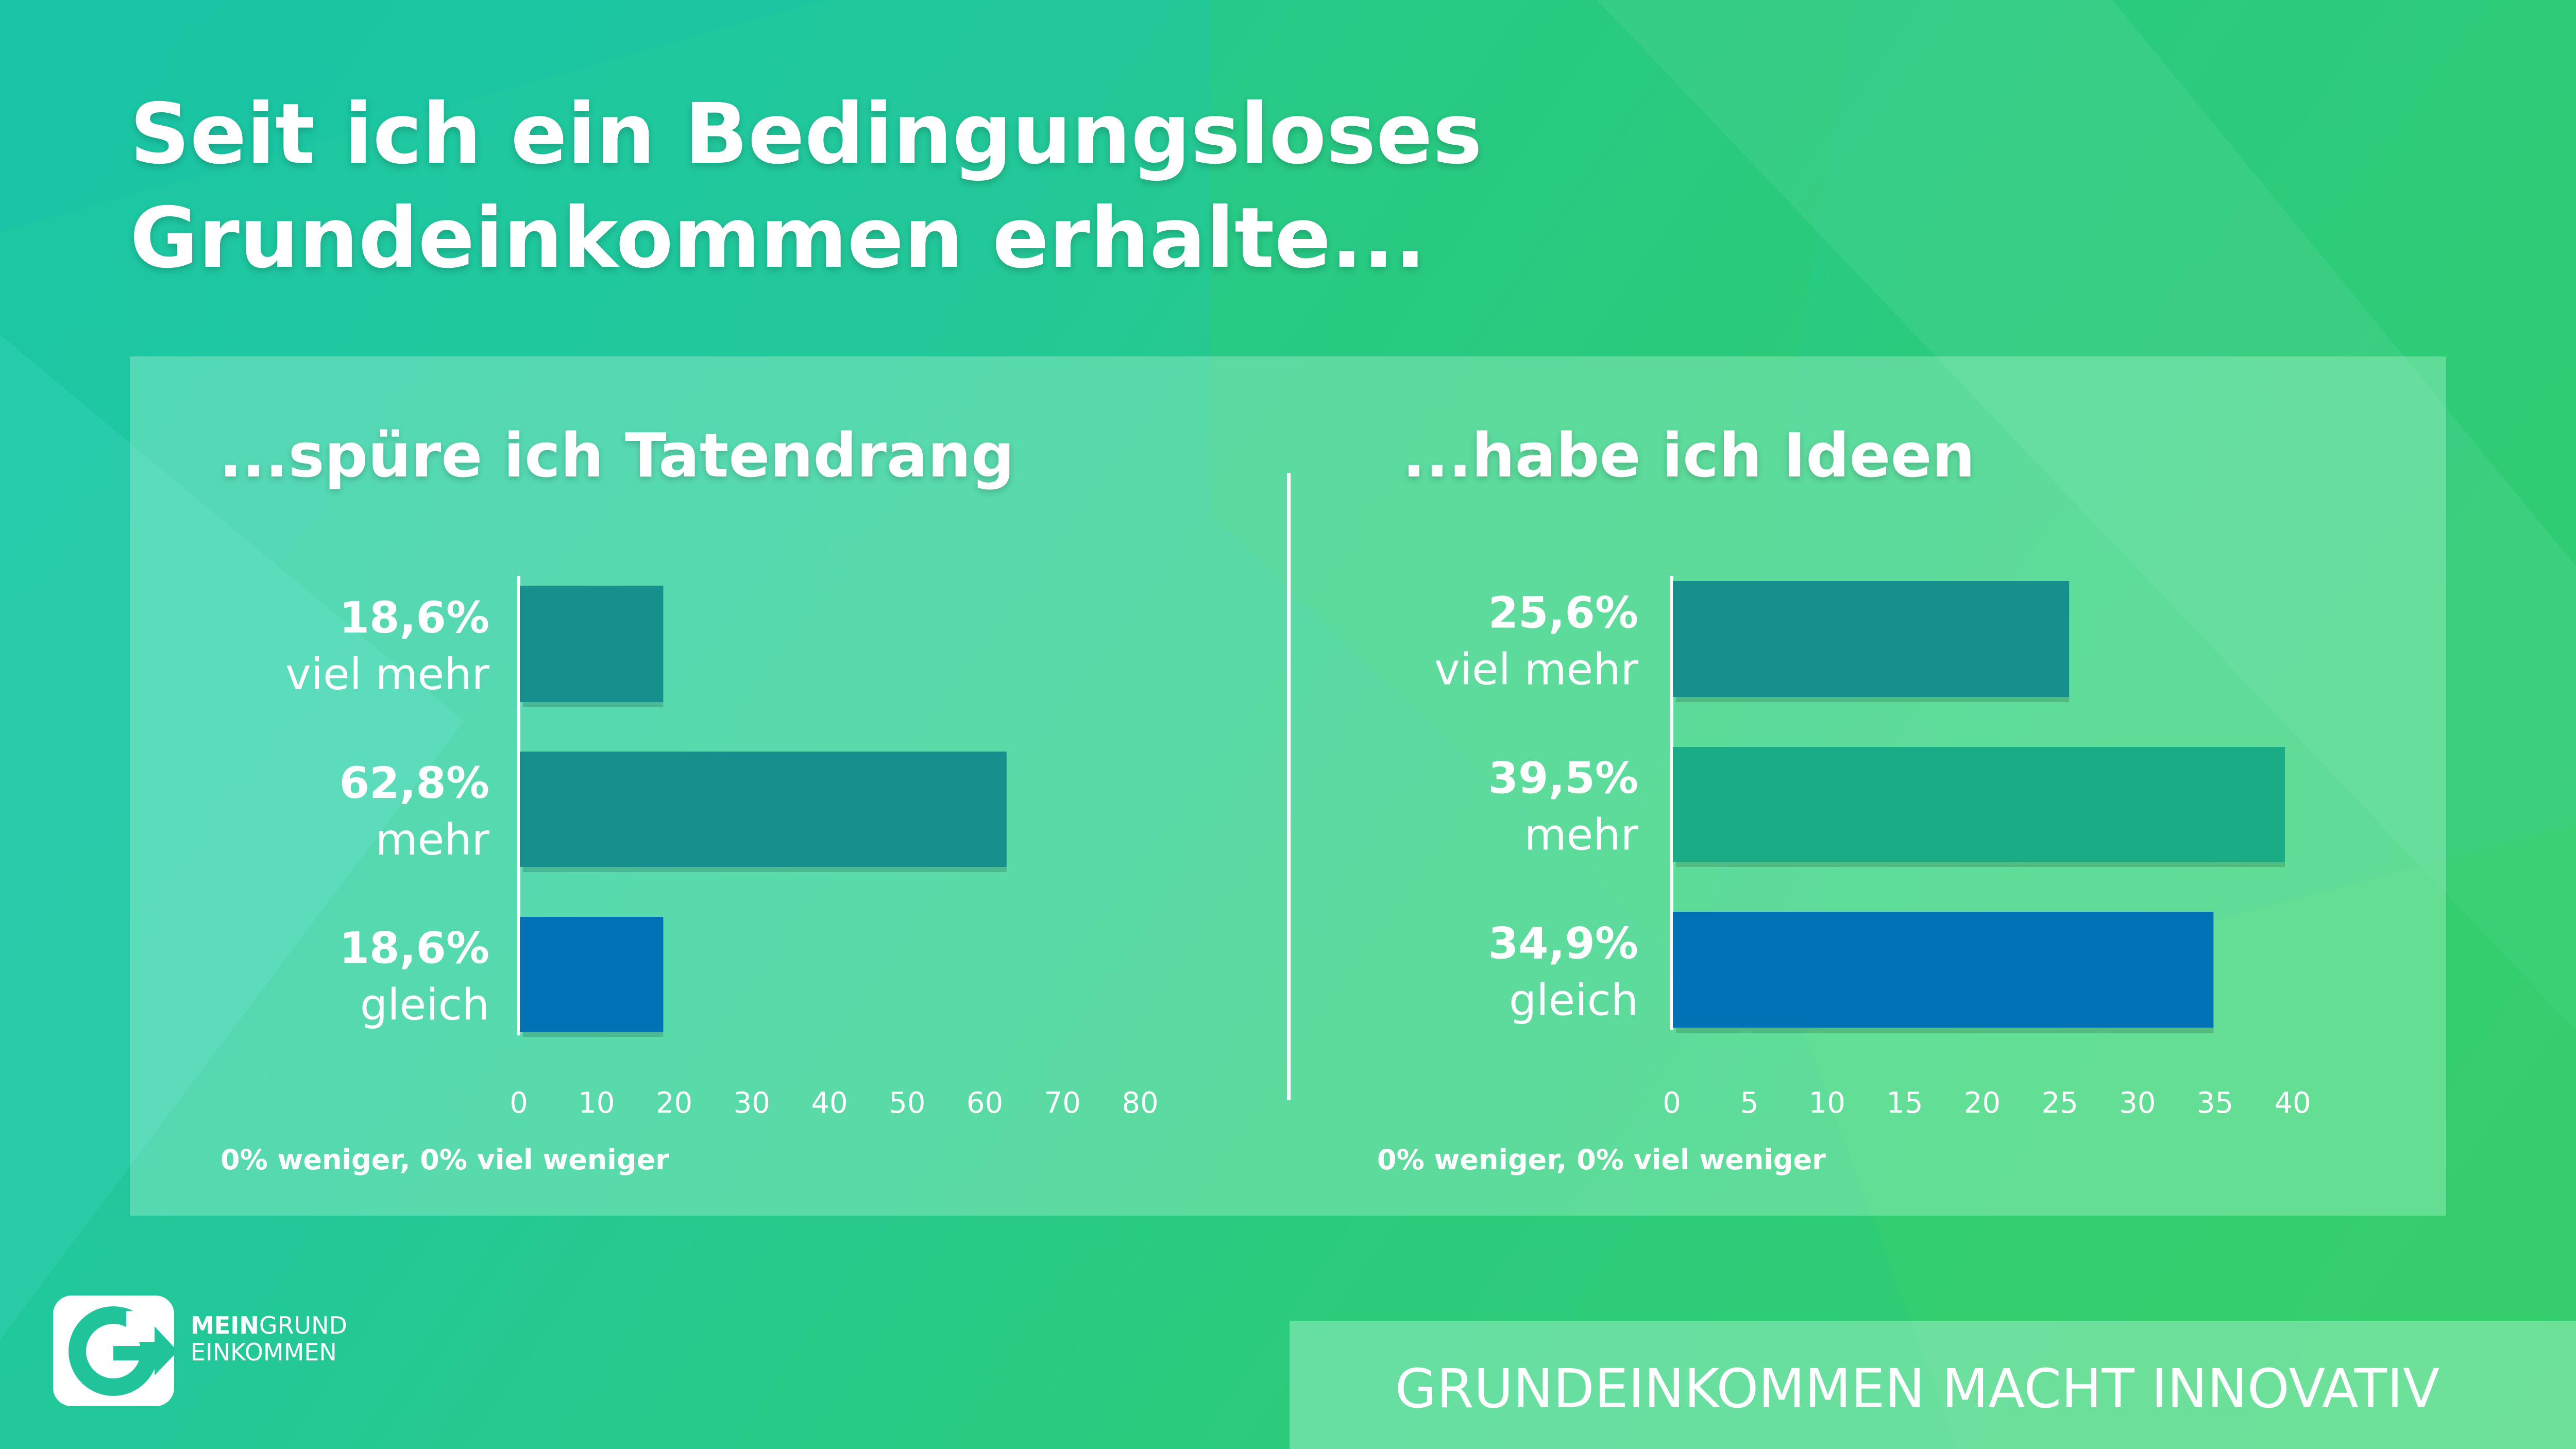  I want to click on x-tick-label: 50, so click(907, 1103).